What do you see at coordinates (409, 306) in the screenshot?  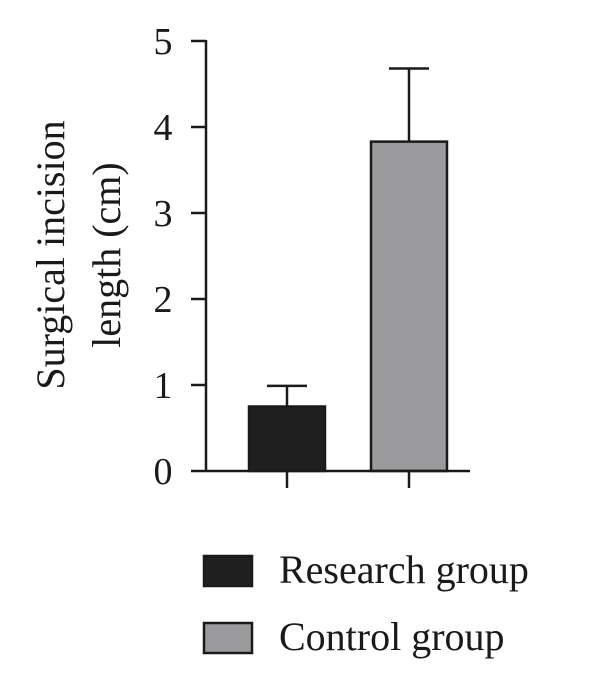 I see `bar-control-group` at bounding box center [409, 306].